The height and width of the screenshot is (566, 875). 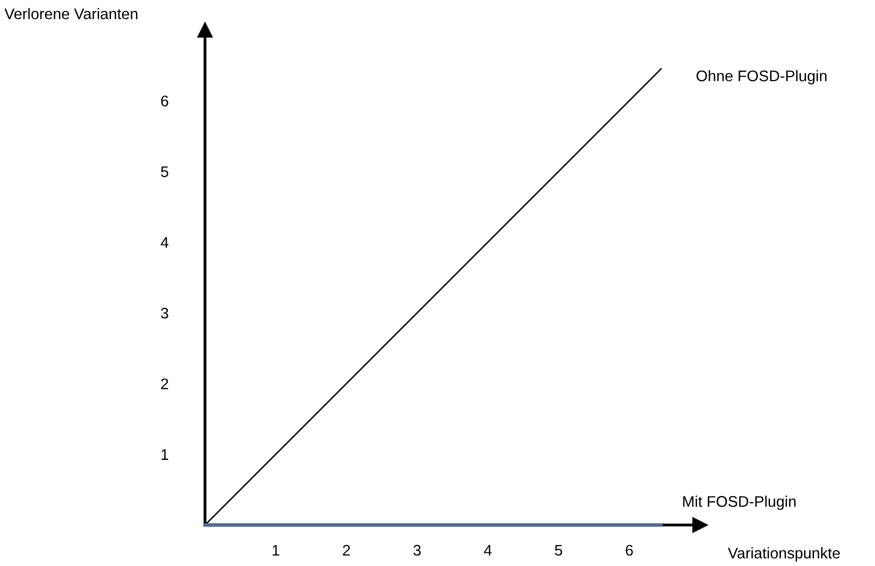 What do you see at coordinates (558, 550) in the screenshot?
I see `x-tick-label: 5` at bounding box center [558, 550].